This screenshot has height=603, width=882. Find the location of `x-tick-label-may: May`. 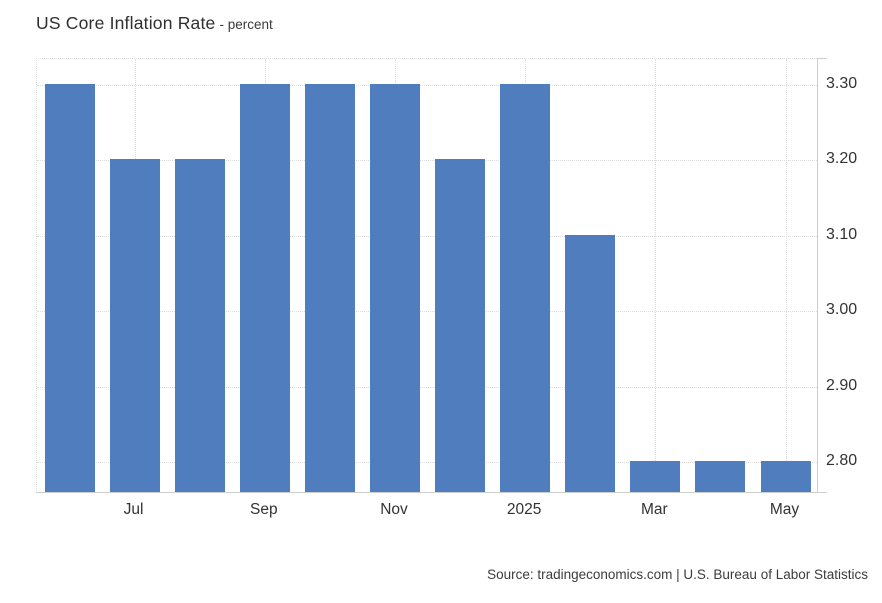

x-tick-label-may: May is located at coordinates (784, 509).